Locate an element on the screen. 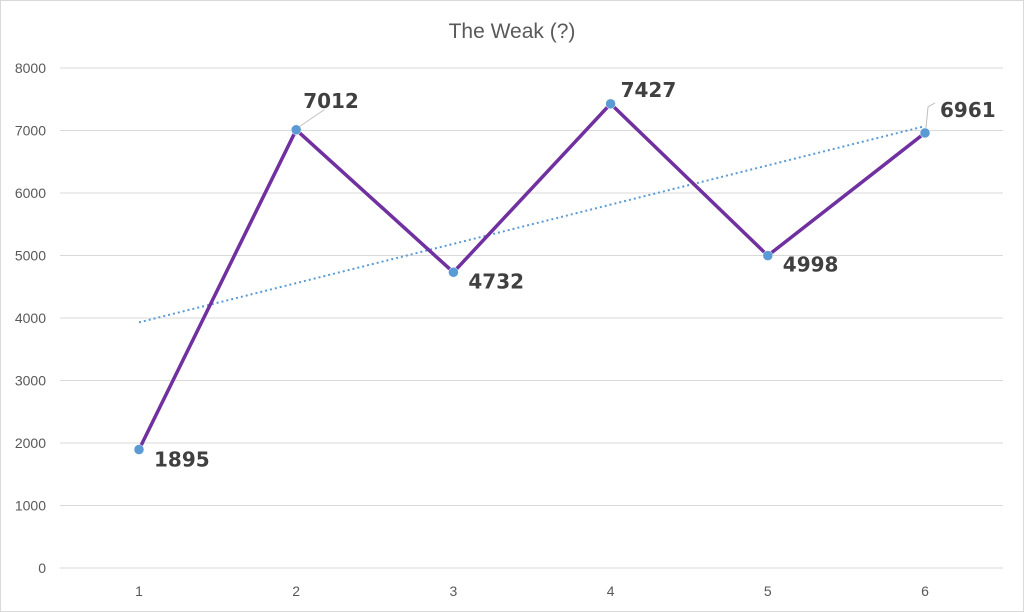 The width and height of the screenshot is (1024, 612). x-tick-label: 4 is located at coordinates (611, 591).